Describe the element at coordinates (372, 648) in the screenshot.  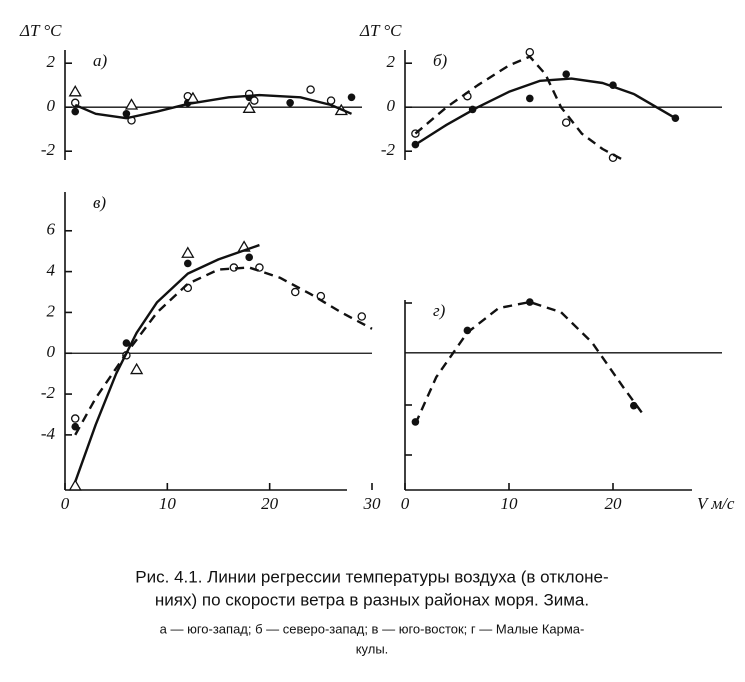
I see `caption-line: кулы.` at that location.